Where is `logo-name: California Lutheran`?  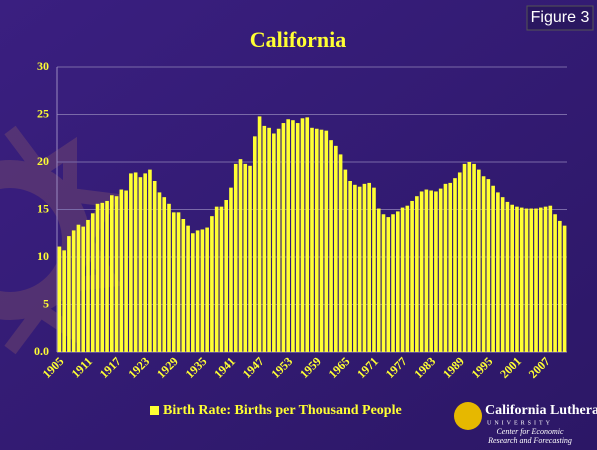
logo-name: California Lutheran is located at coordinates (541, 410).